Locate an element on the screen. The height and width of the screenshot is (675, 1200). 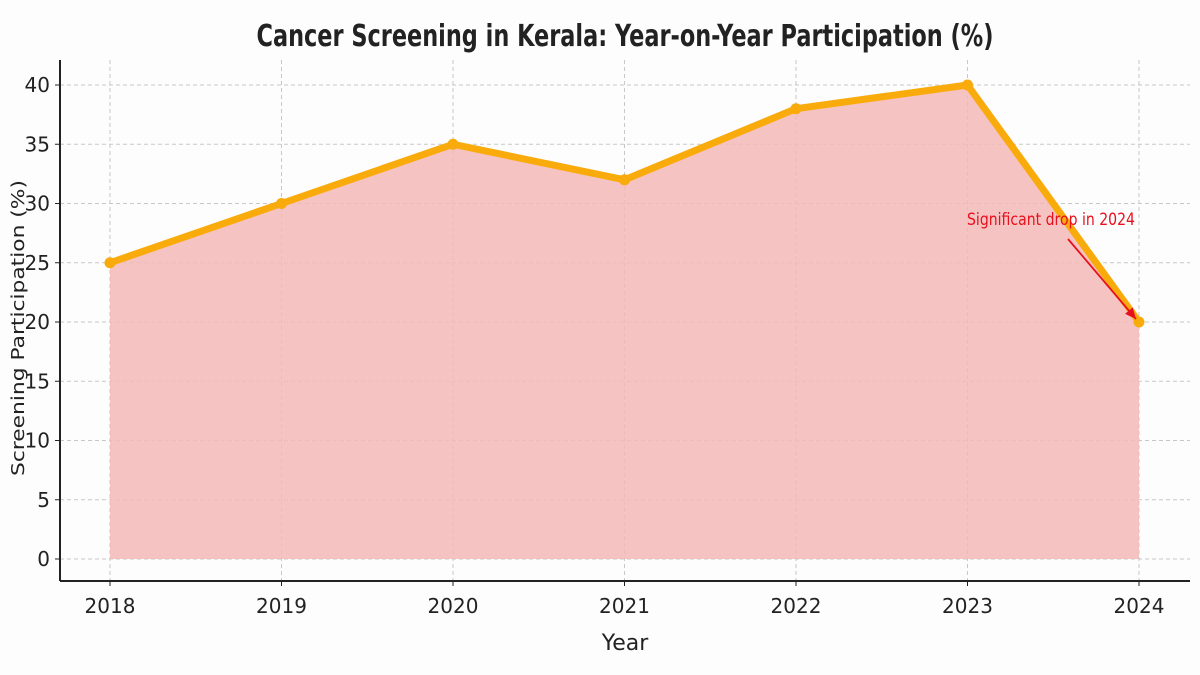
annotation-arrow-shaft is located at coordinates (1102, 279).